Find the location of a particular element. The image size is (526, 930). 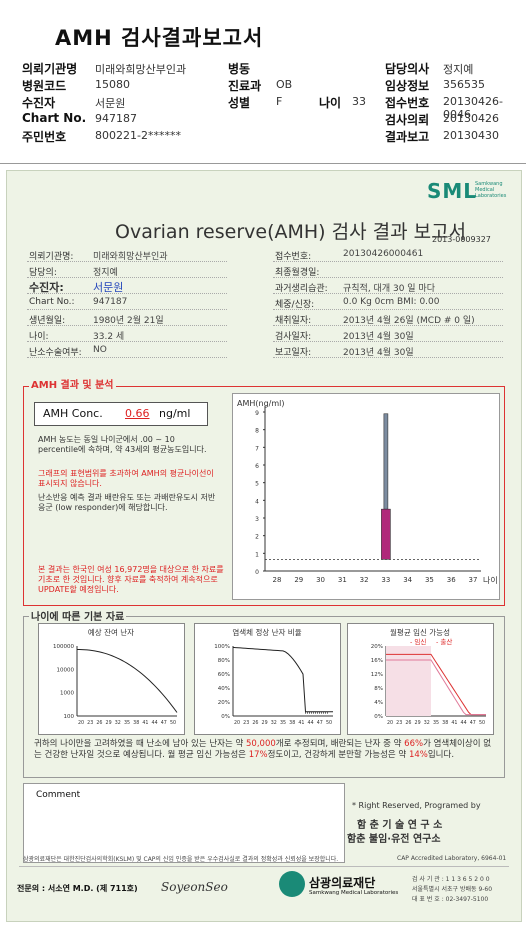

mini-x-tick: 41 is located at coordinates (145, 723).